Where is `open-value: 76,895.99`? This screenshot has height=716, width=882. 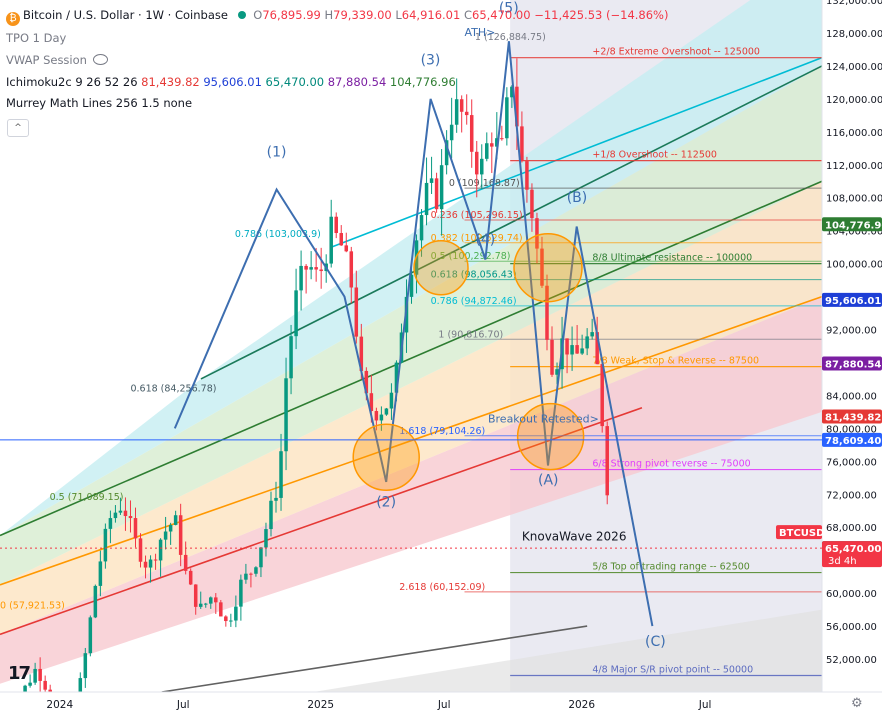 open-value: 76,895.99 is located at coordinates (291, 15).